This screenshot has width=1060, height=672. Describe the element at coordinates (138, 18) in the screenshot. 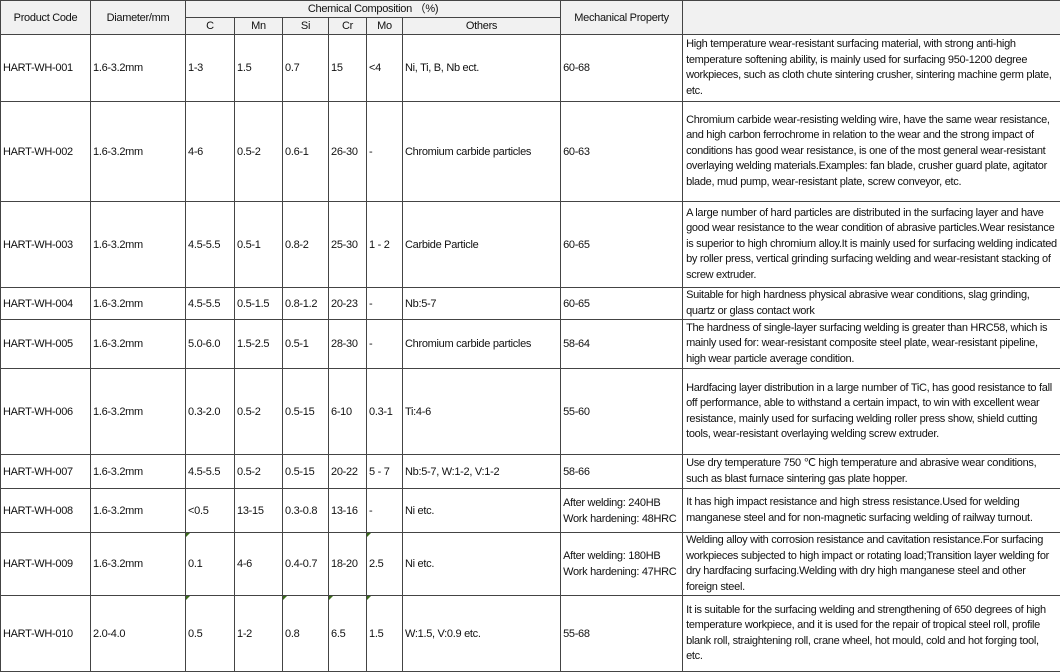

I see `header-diameter: Diameter/mm` at that location.